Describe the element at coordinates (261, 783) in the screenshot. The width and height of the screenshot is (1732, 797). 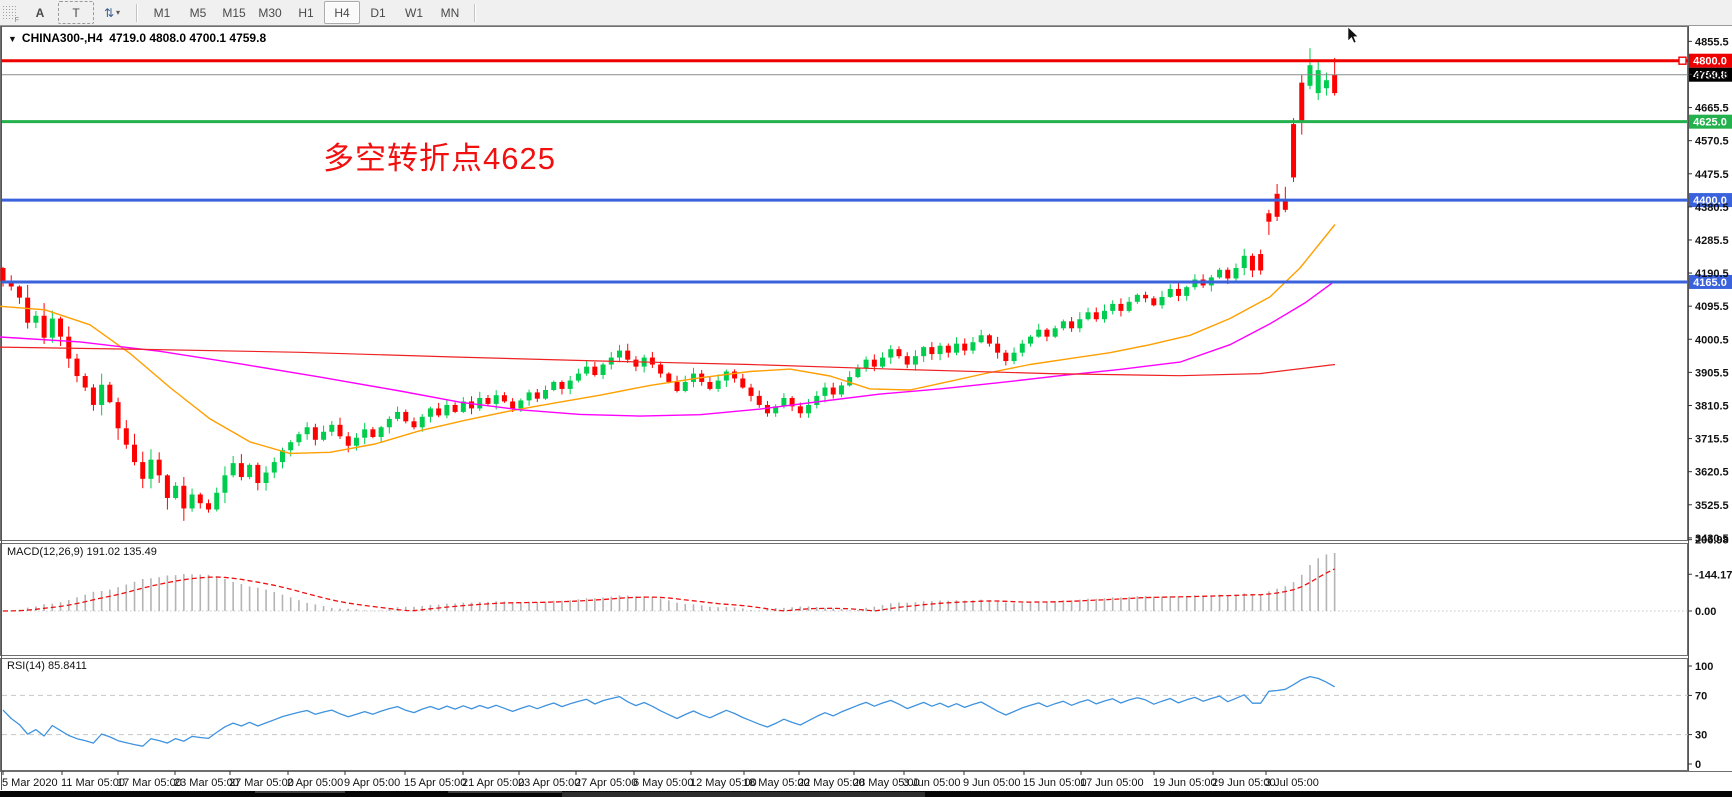
I see `time-tick-label: 27 Mar 05:00` at that location.